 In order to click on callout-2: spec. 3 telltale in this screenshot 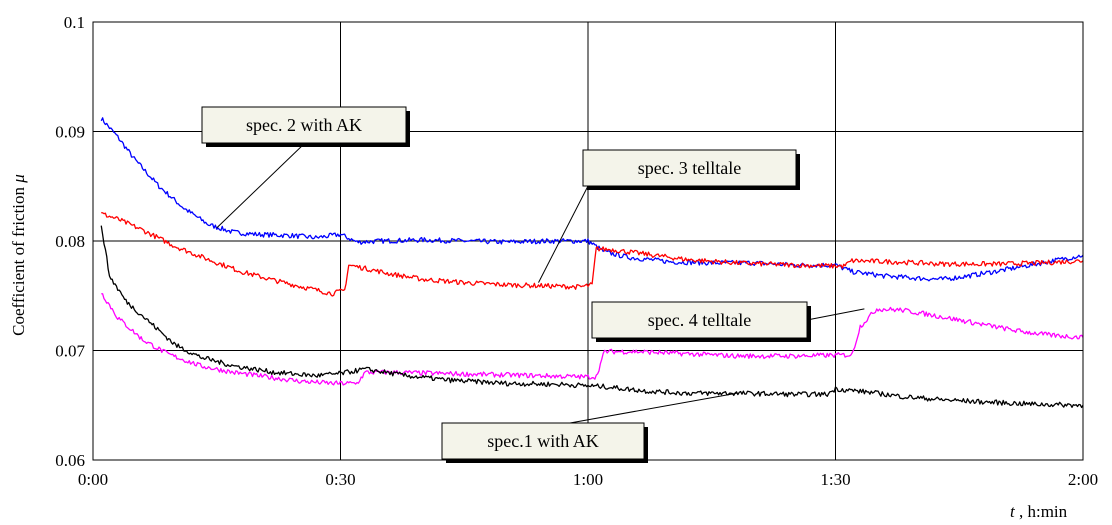, I will do `click(669, 216)`.